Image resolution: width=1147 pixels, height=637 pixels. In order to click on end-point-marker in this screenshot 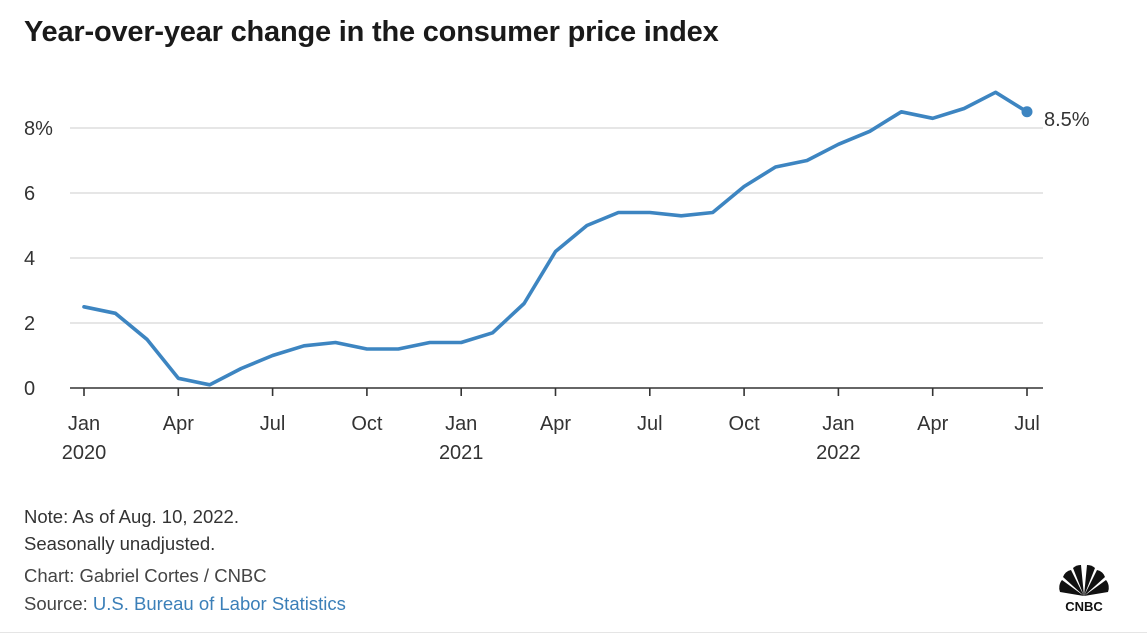, I will do `click(1027, 112)`.